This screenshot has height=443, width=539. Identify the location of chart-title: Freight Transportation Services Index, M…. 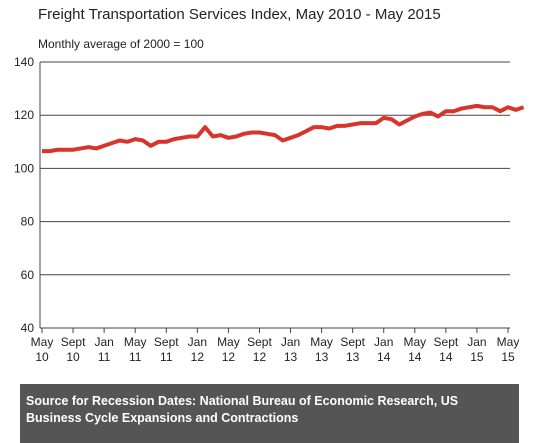
(239, 14).